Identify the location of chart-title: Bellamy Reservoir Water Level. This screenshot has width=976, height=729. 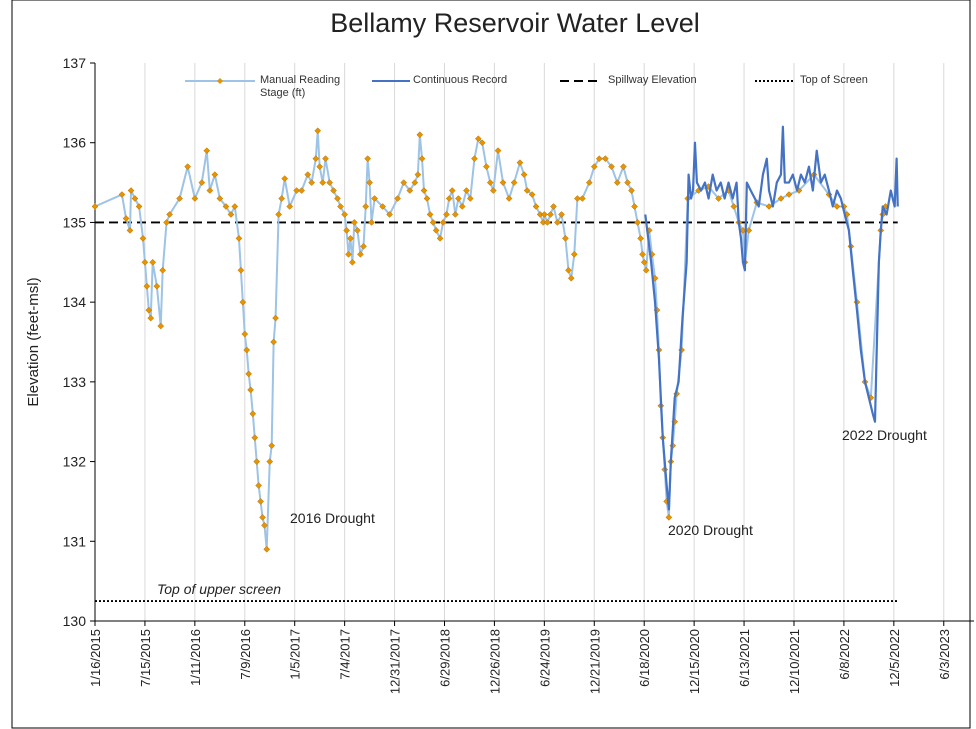
(515, 23).